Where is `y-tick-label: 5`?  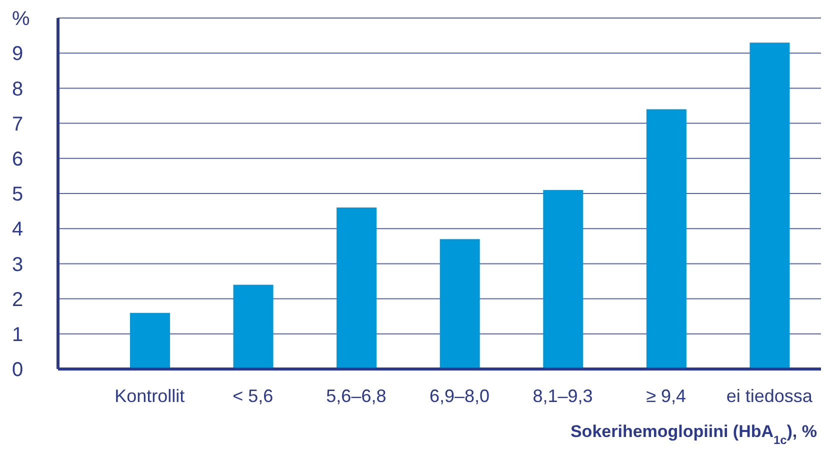 y-tick-label: 5 is located at coordinates (18, 195).